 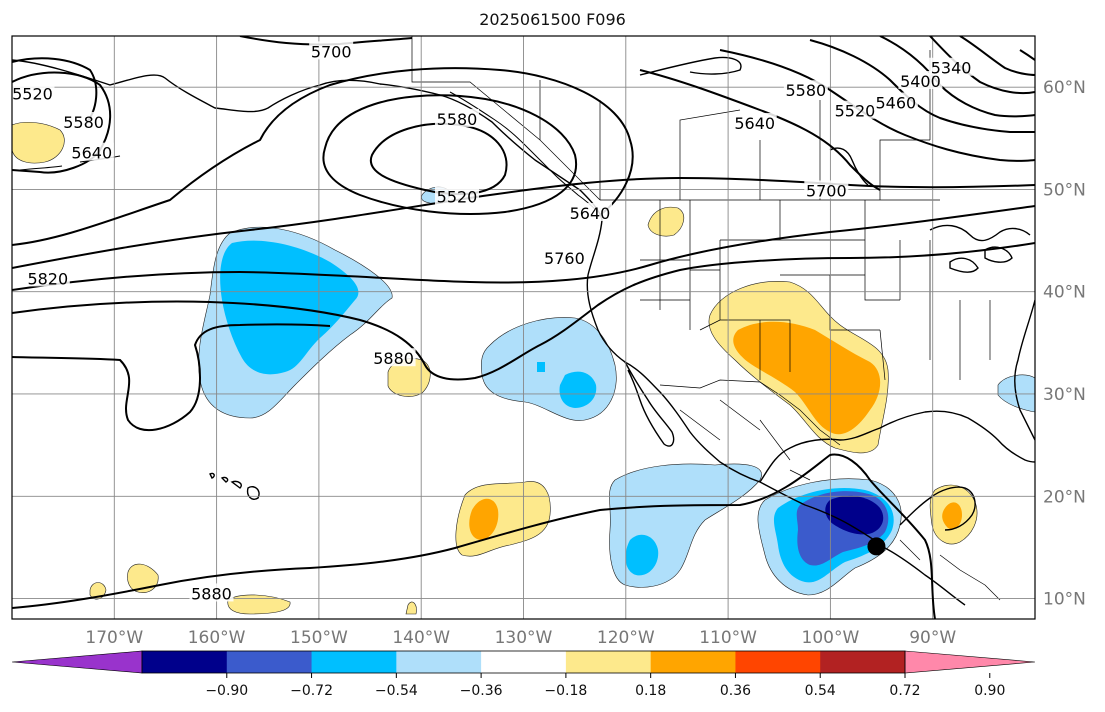 I want to click on colorbar-tick-label: −0.36, so click(x=481, y=691).